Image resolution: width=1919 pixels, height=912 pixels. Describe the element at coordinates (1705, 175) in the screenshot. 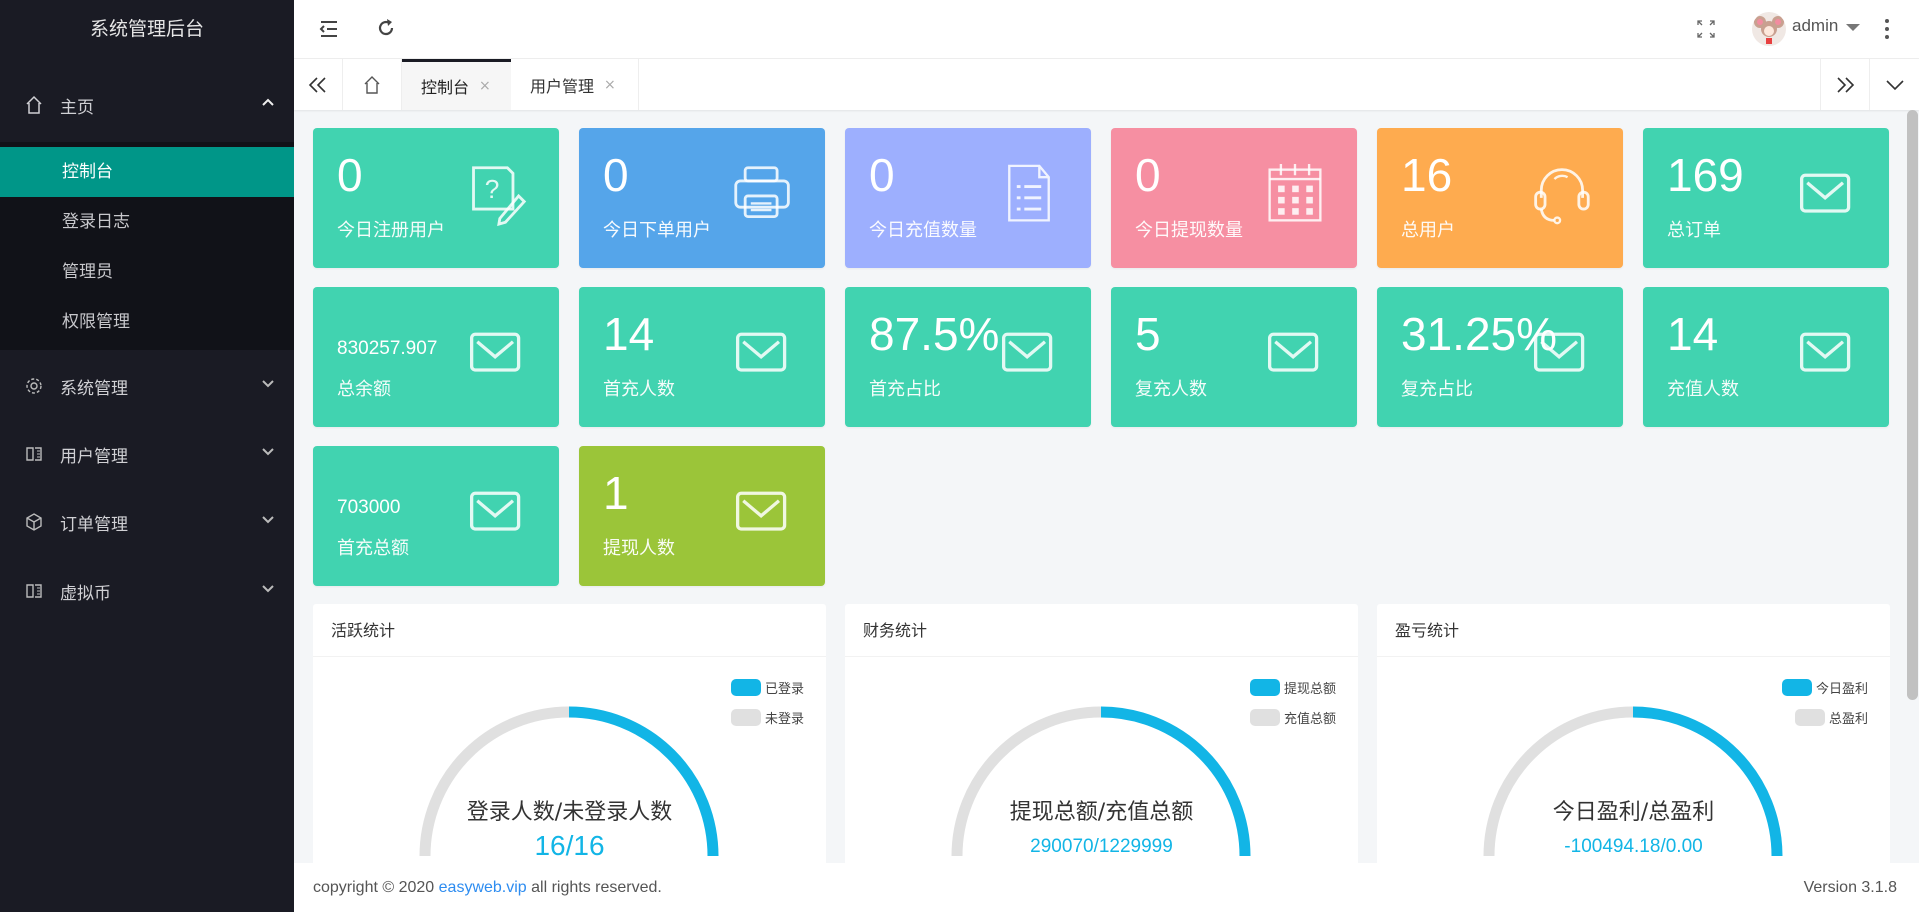

I see `stat-value: 169` at that location.